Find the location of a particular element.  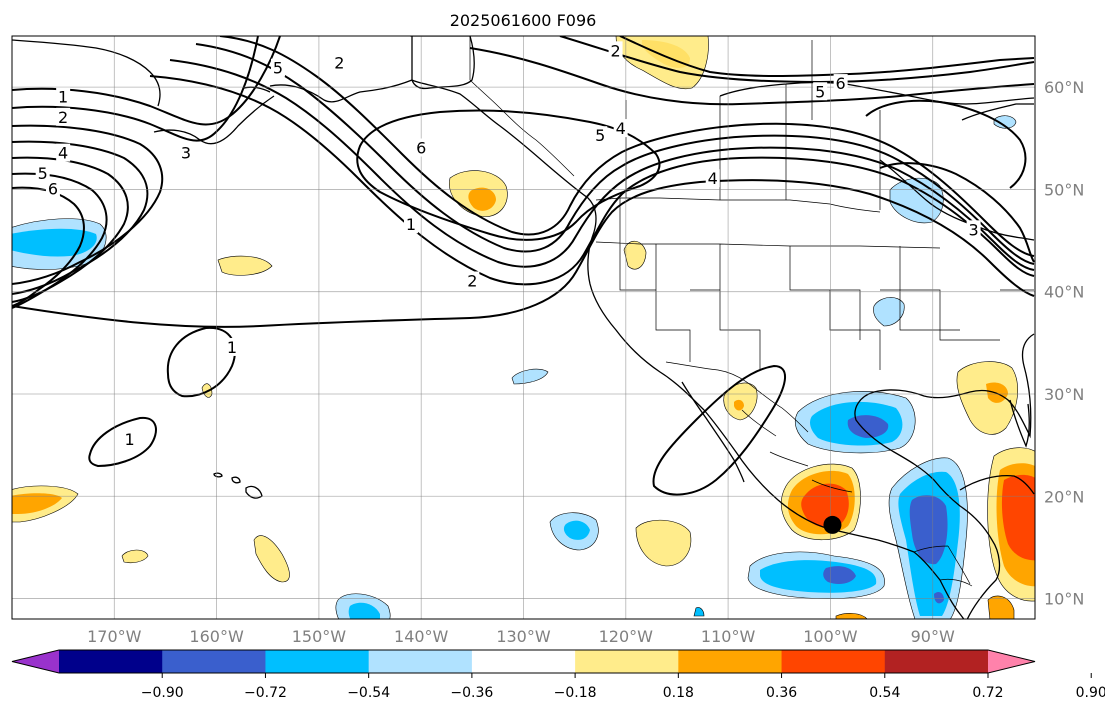

lon-tick-label: 110°W is located at coordinates (728, 636).